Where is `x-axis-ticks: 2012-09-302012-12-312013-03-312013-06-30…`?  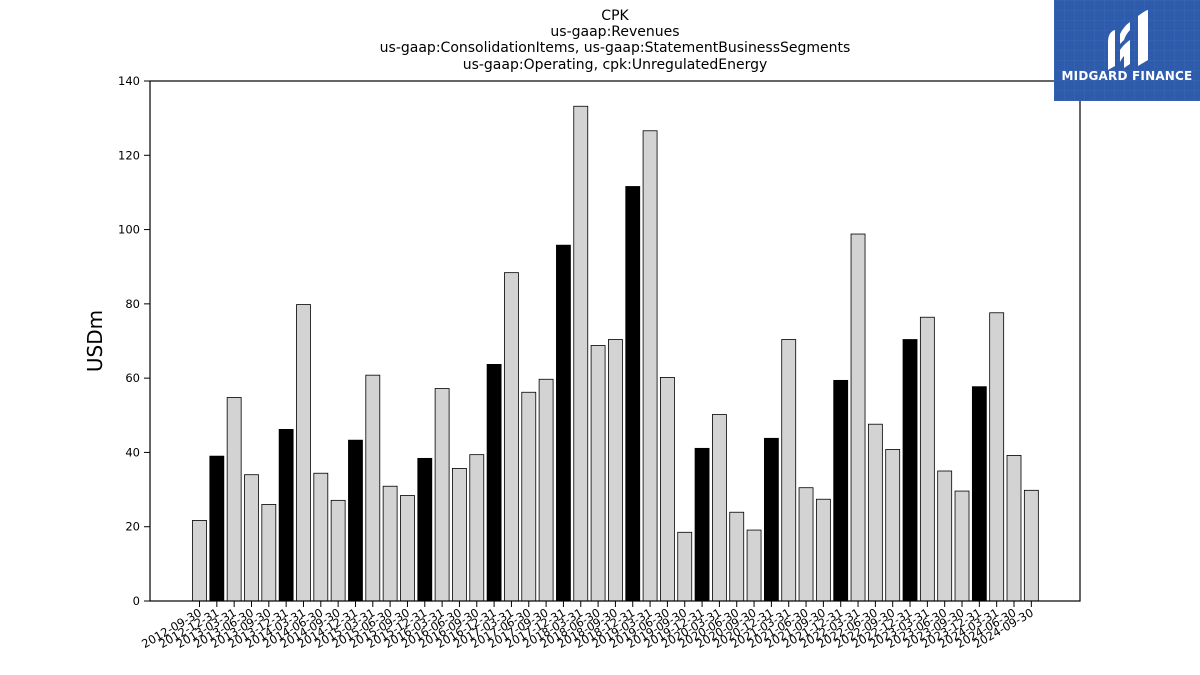
x-axis-ticks: 2012-09-302012-12-312013-03-312013-06-30… is located at coordinates (587, 626).